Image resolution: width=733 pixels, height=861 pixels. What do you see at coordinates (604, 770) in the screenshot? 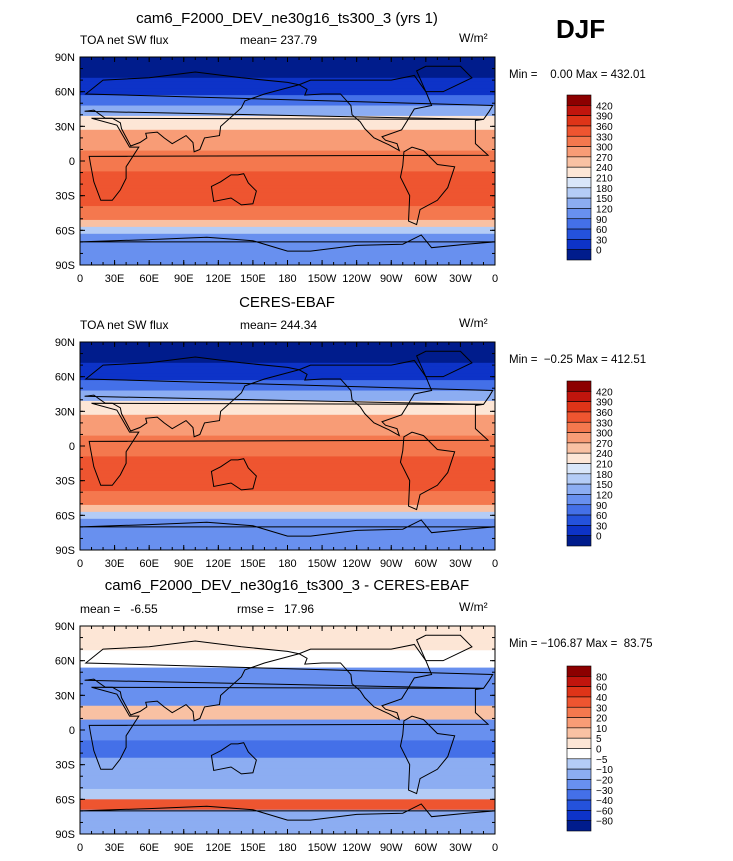
I see `colorbar-label: −10` at bounding box center [604, 770].